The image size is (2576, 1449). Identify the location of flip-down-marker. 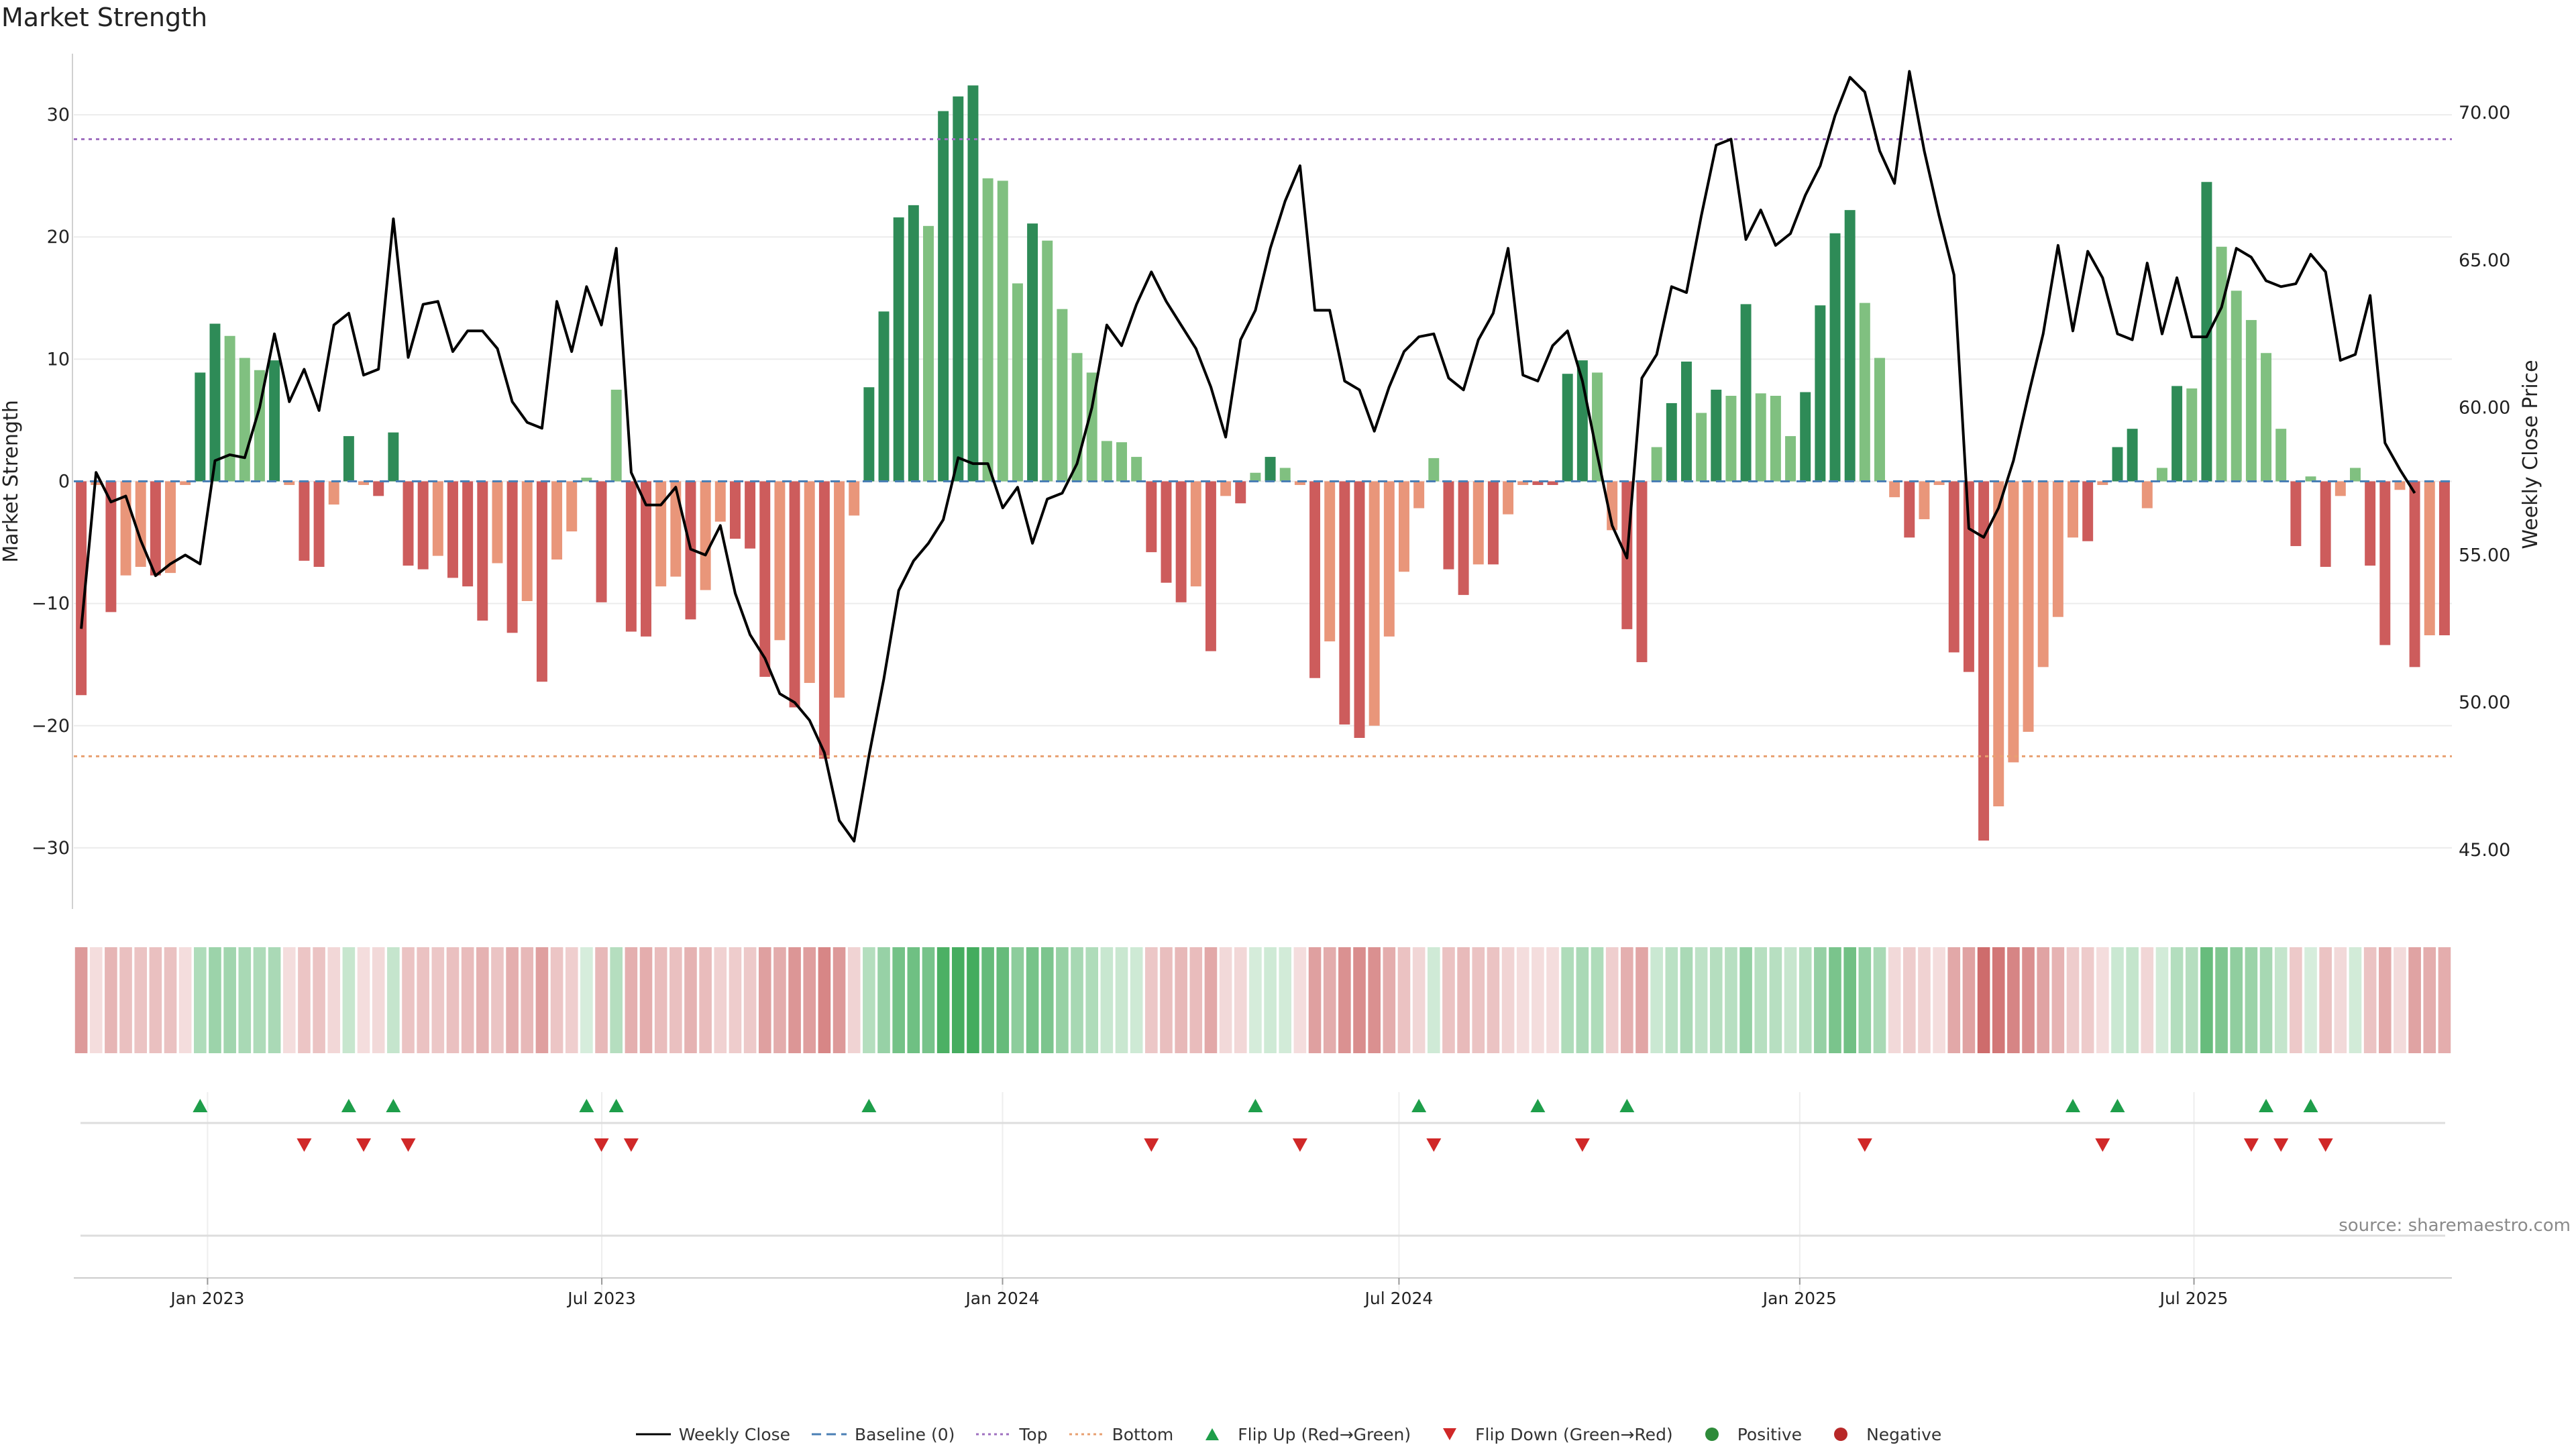
(631, 1145).